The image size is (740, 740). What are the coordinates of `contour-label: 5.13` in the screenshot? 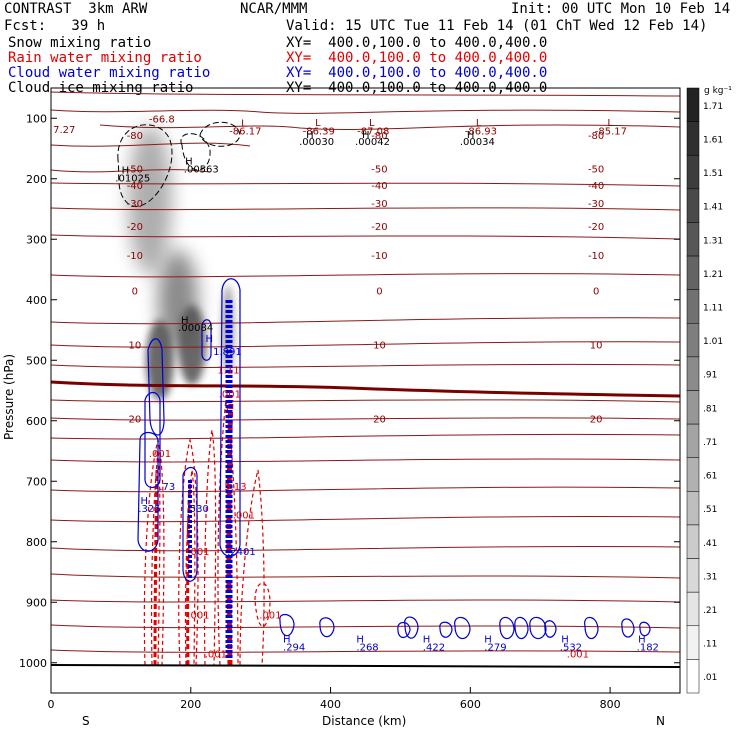 It's located at (235, 487).